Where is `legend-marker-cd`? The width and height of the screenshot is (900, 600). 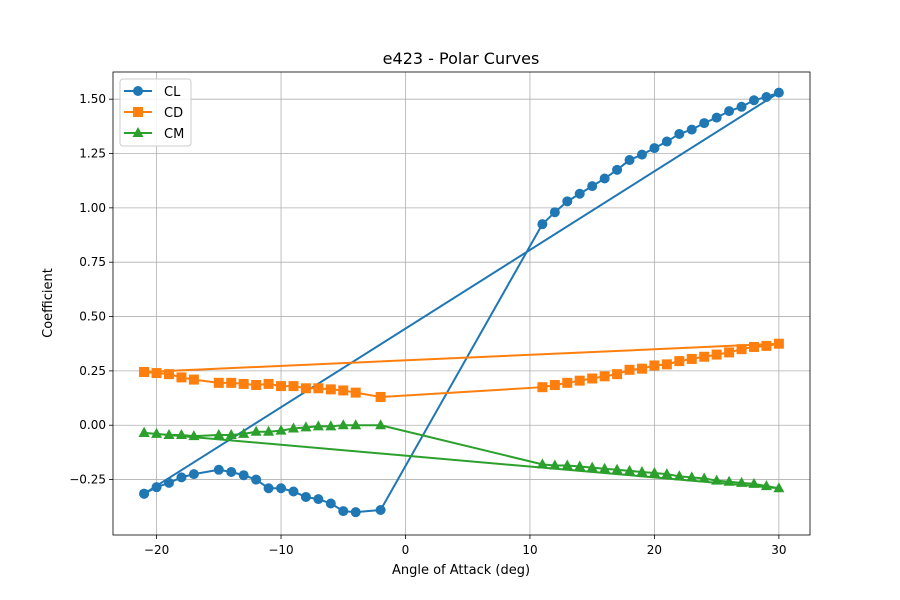
legend-marker-cd is located at coordinates (138, 112).